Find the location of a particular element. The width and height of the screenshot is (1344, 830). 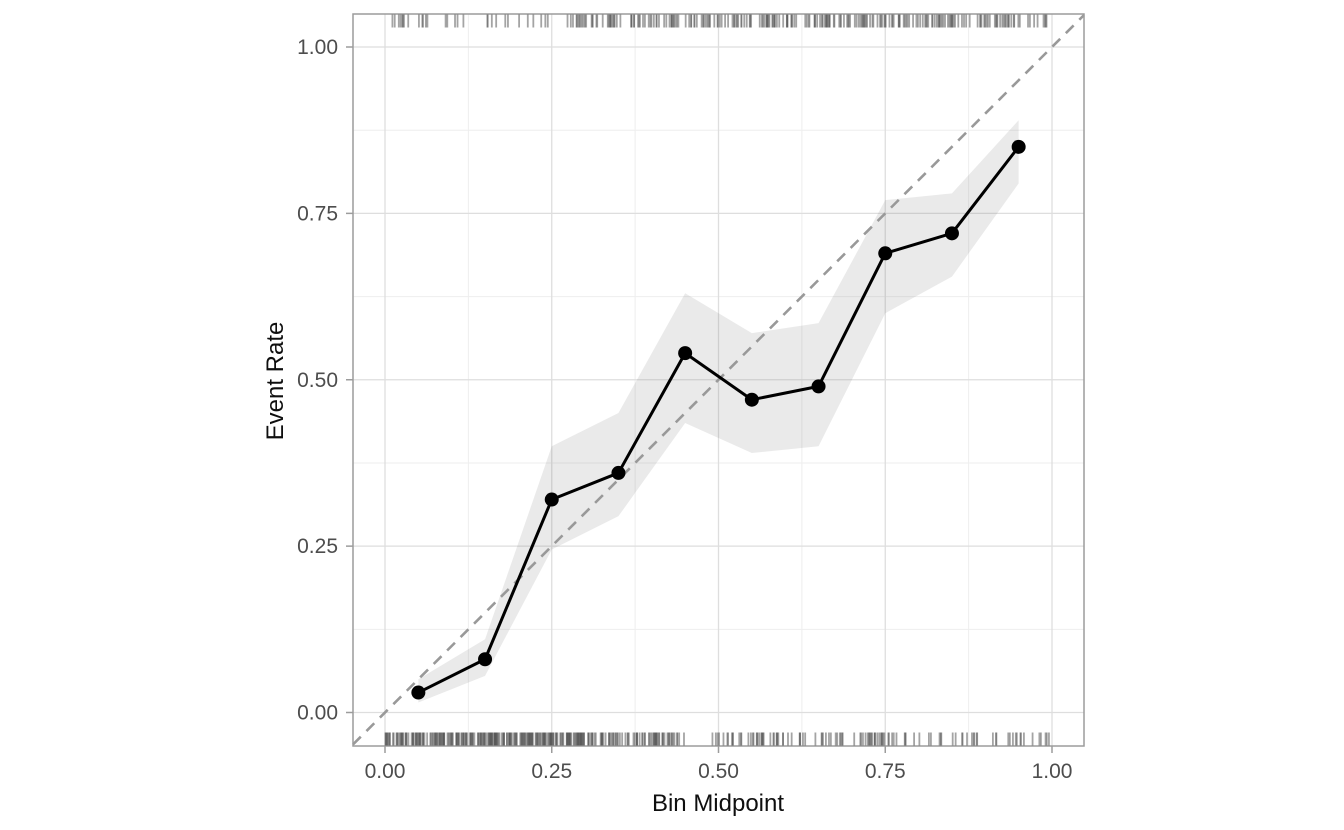

x-tick-label: 0.25 is located at coordinates (551, 771).